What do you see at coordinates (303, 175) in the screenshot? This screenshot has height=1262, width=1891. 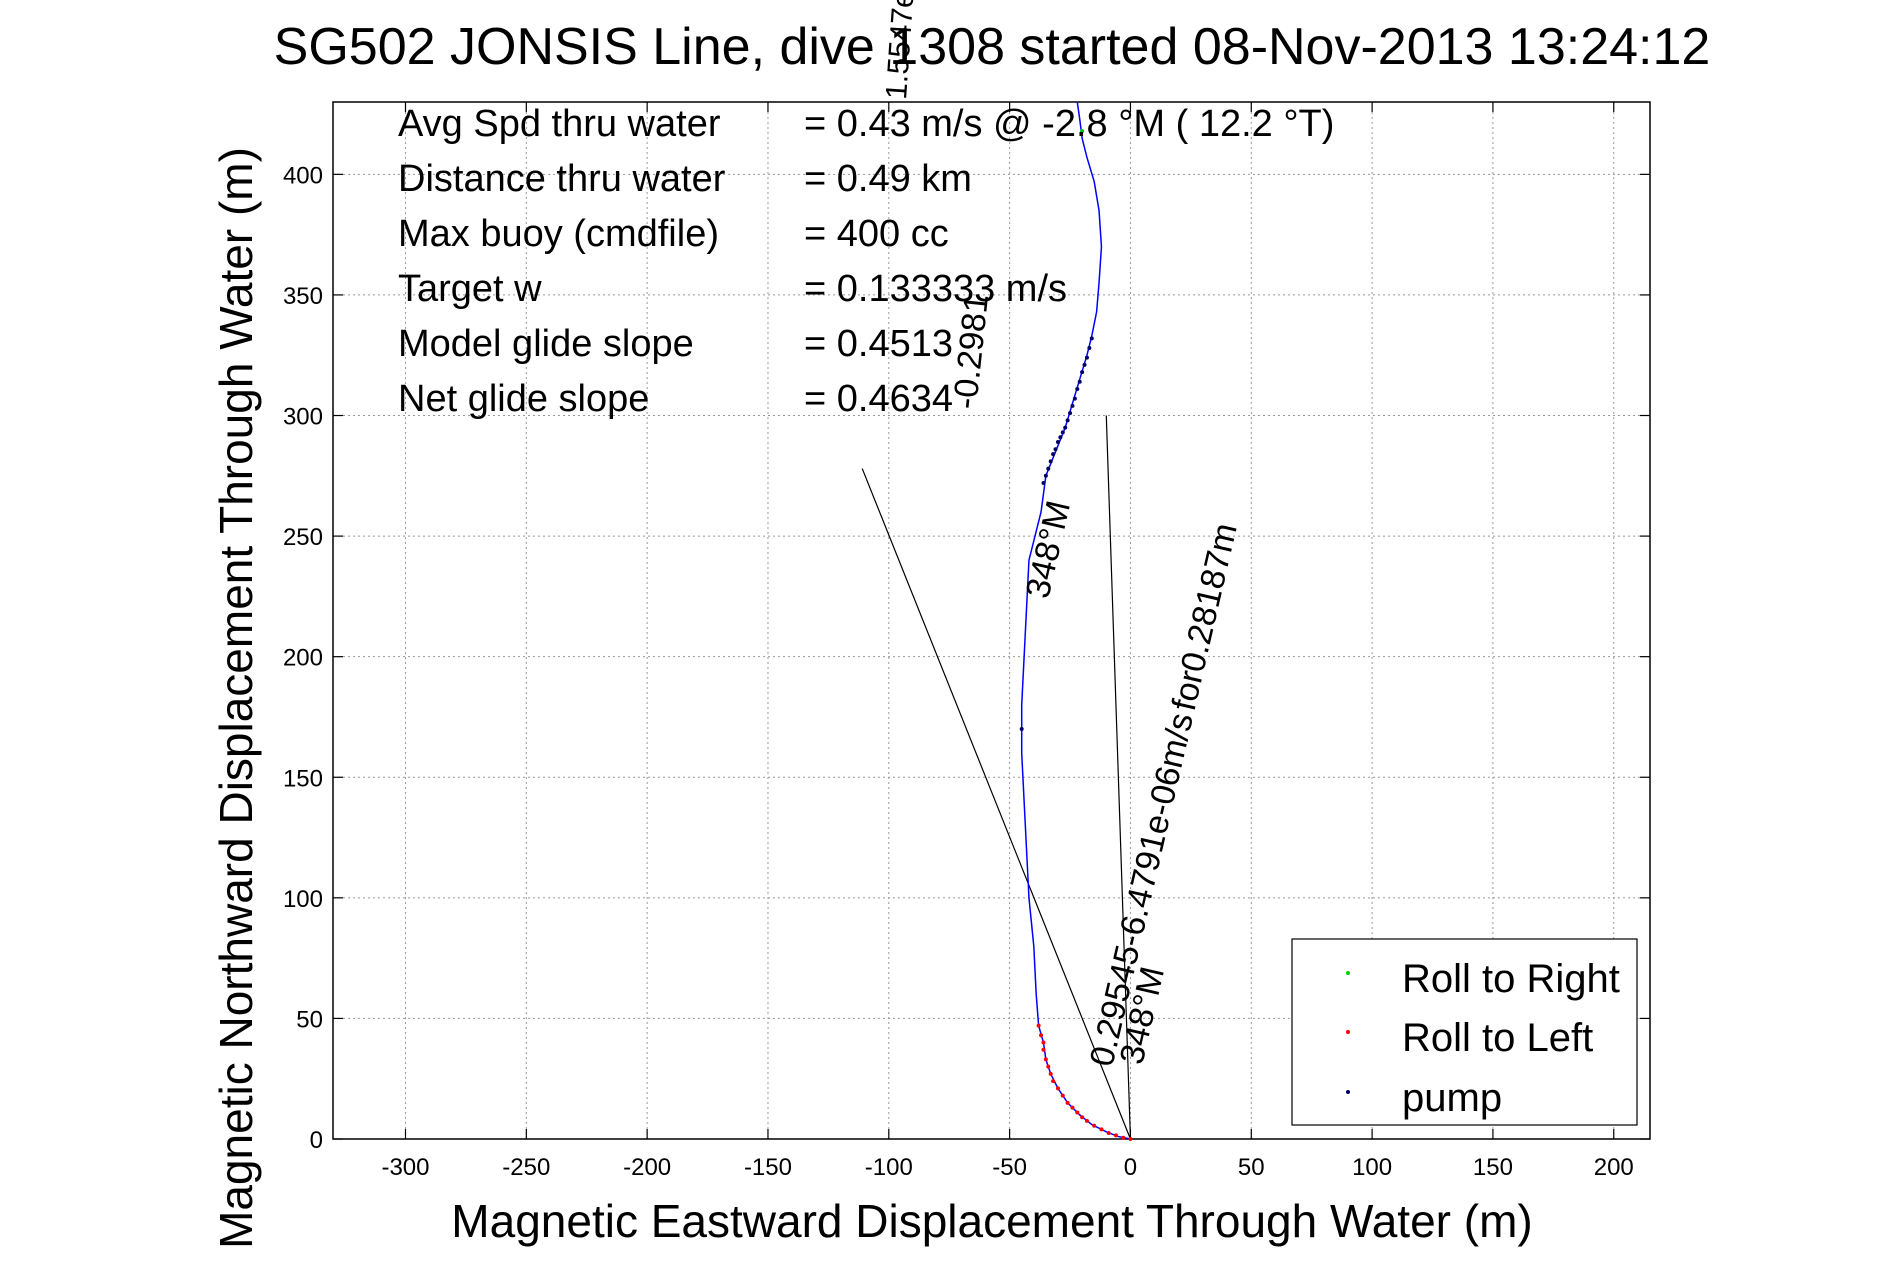 I see `y-tick-label: 400` at bounding box center [303, 175].